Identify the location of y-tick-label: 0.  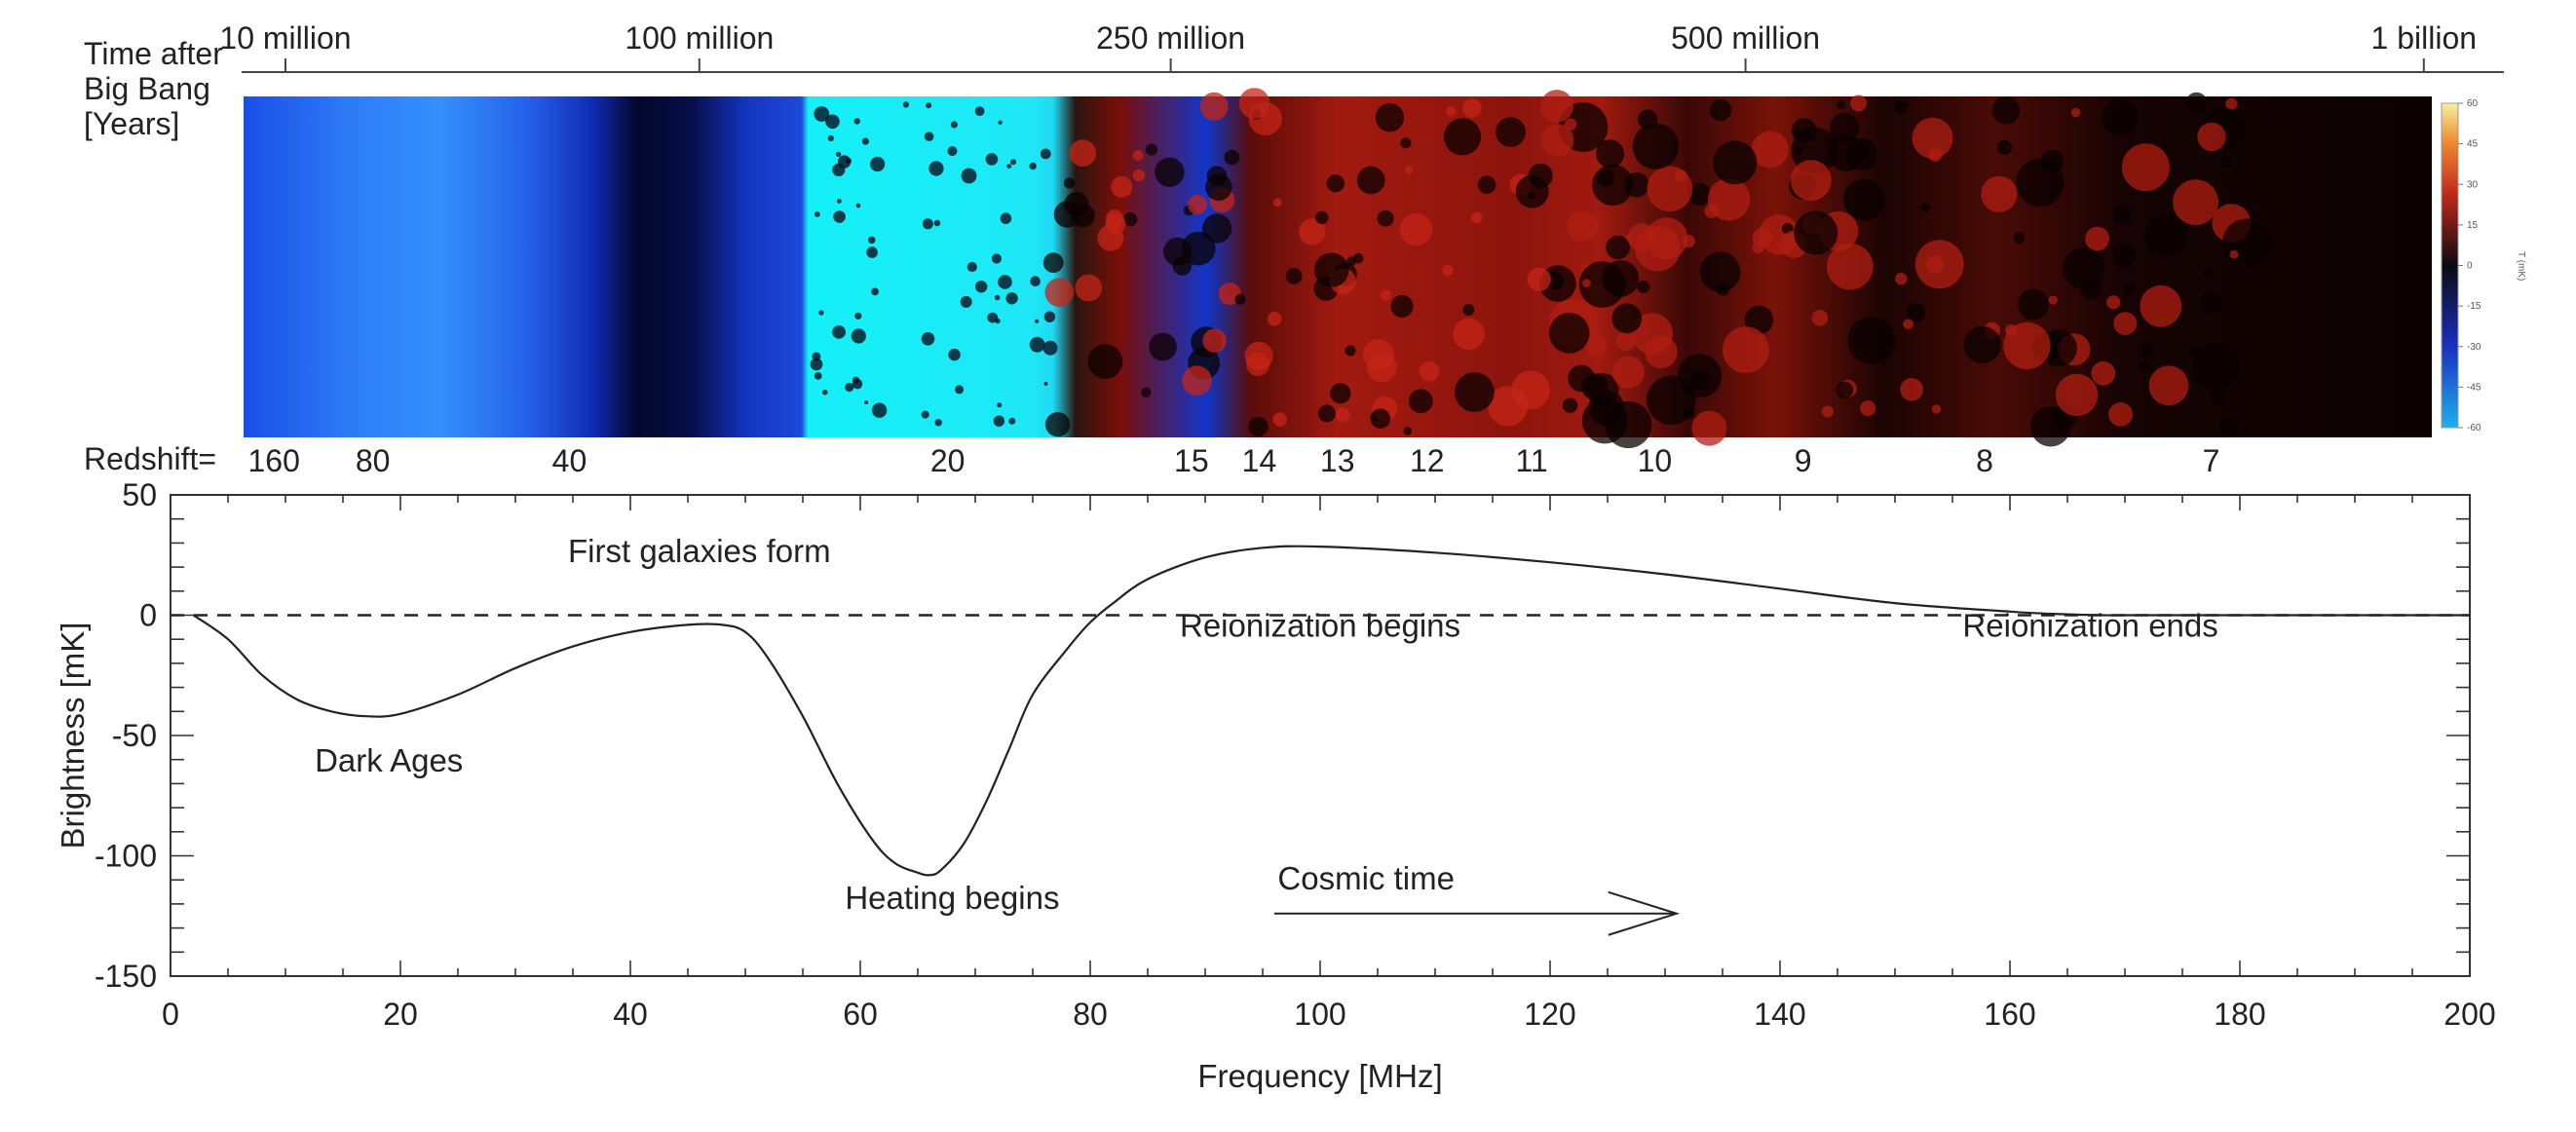
(148, 615).